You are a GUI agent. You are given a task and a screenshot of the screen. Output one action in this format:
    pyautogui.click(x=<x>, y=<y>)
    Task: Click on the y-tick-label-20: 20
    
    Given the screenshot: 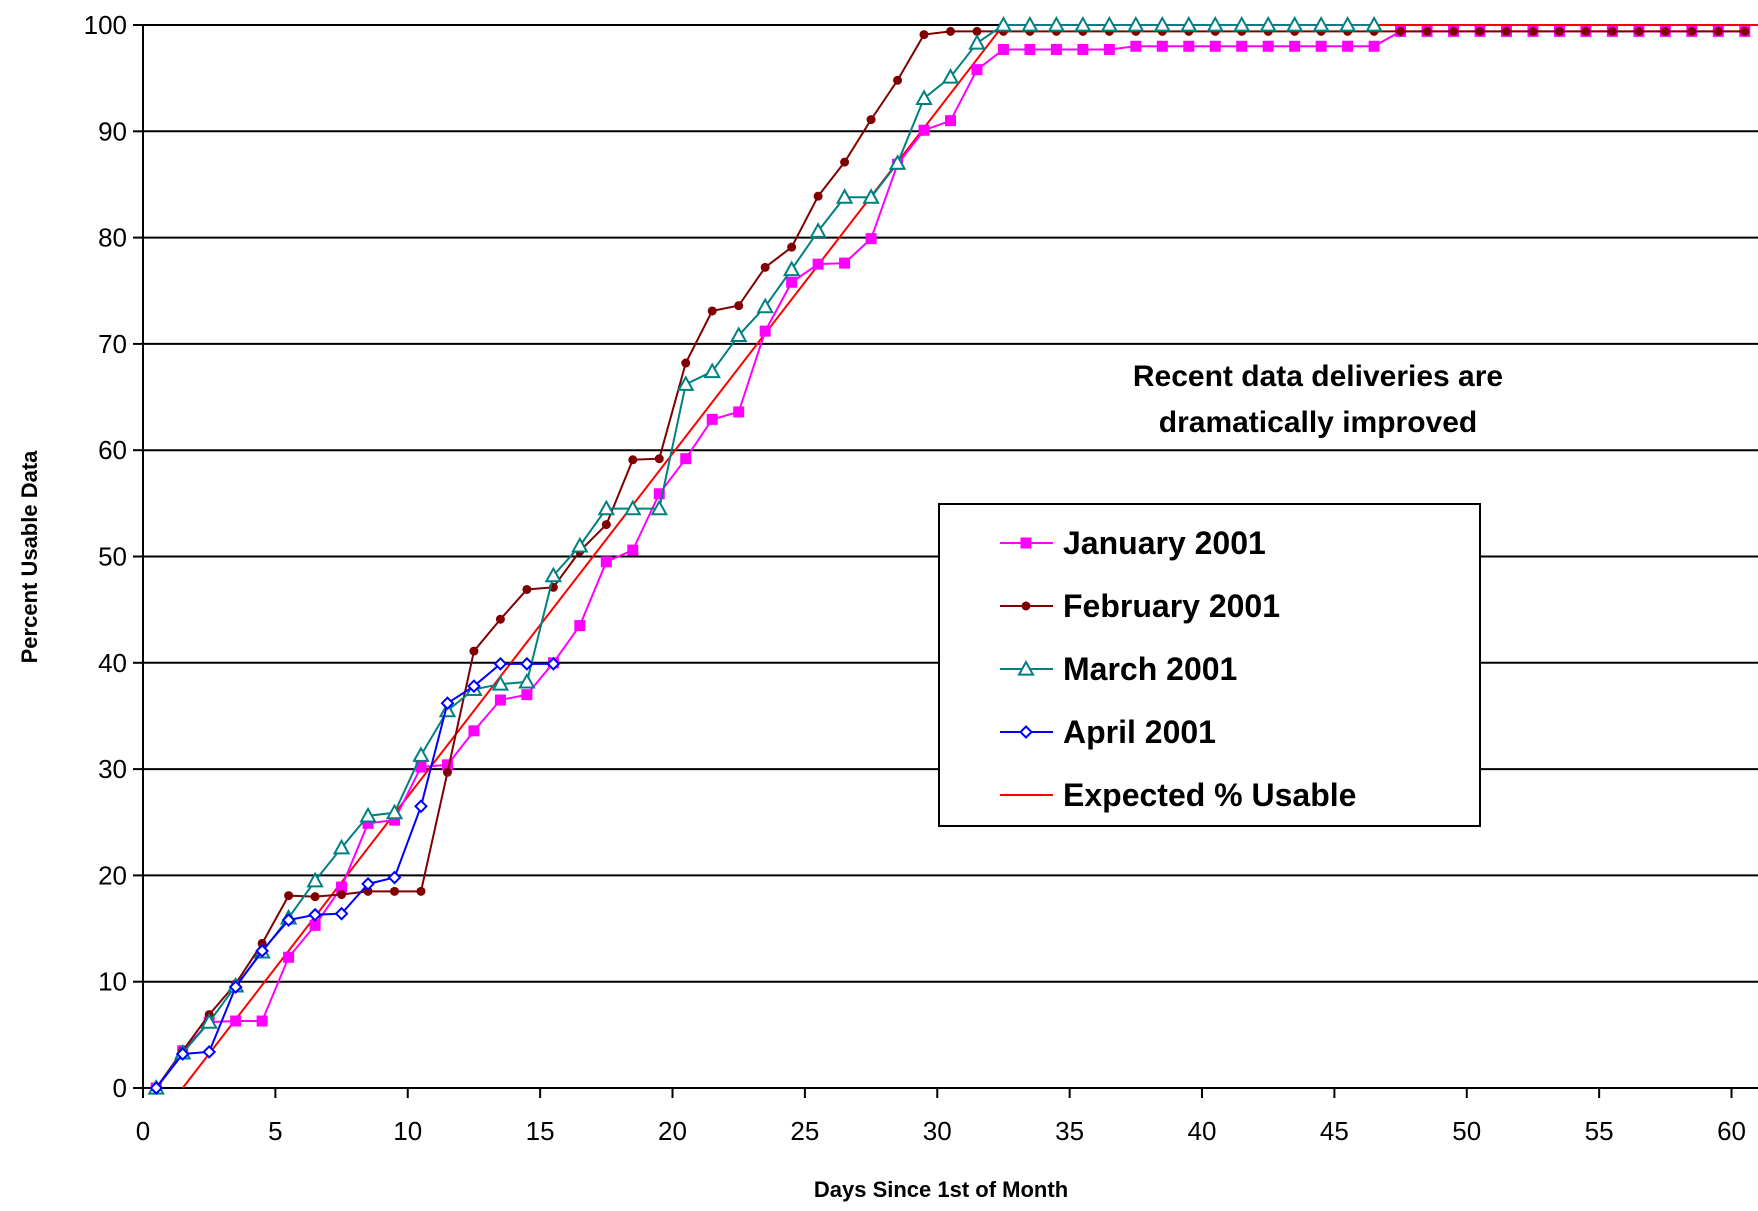 What is the action you would take?
    pyautogui.click(x=112, y=875)
    